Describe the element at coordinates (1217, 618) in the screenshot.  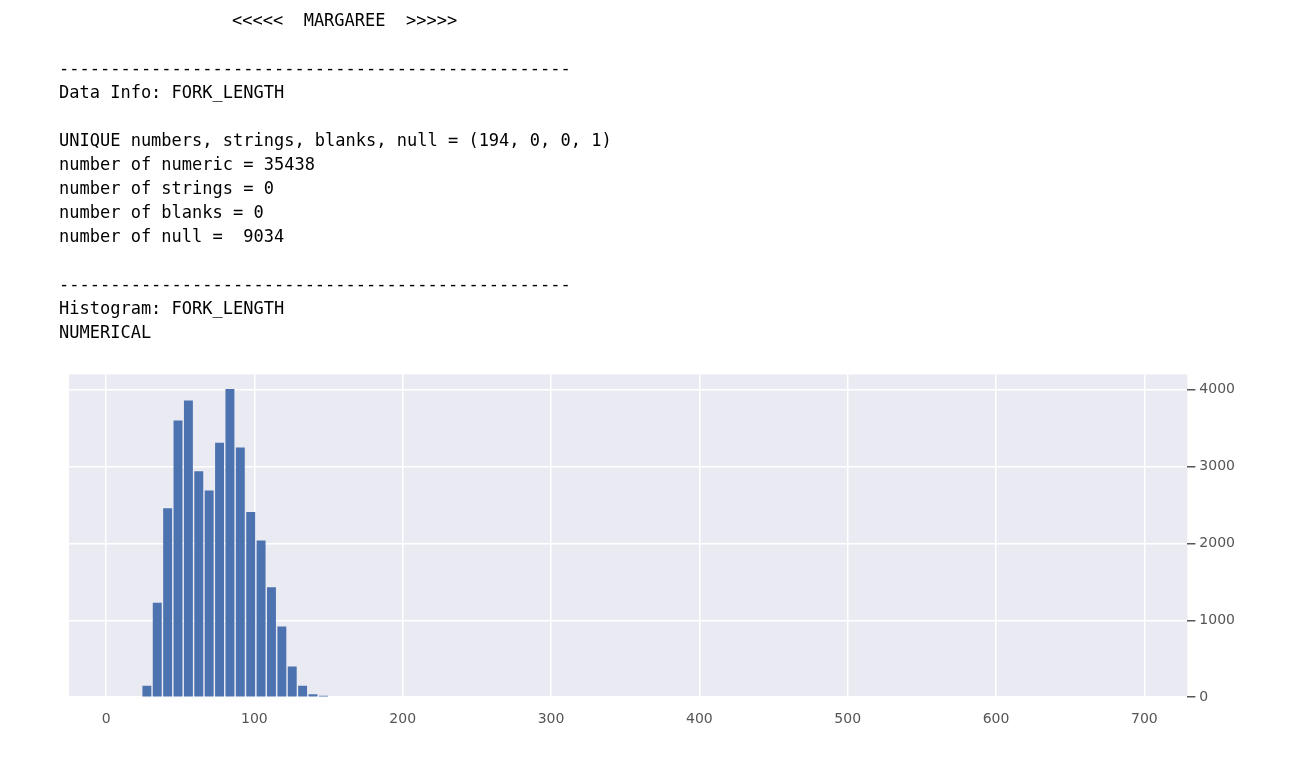
I see `y-tick-label: 1000` at that location.